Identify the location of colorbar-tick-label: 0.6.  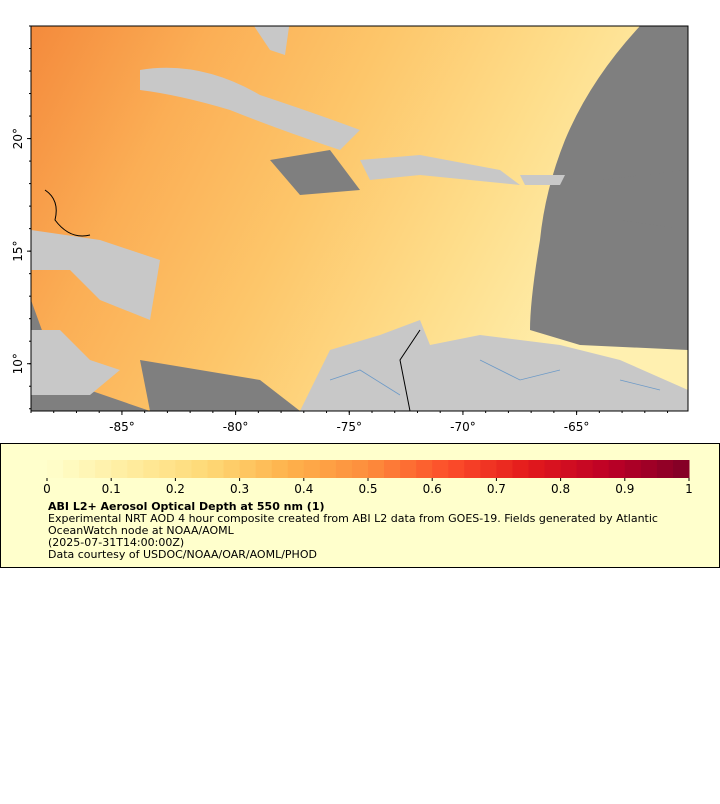
(432, 489).